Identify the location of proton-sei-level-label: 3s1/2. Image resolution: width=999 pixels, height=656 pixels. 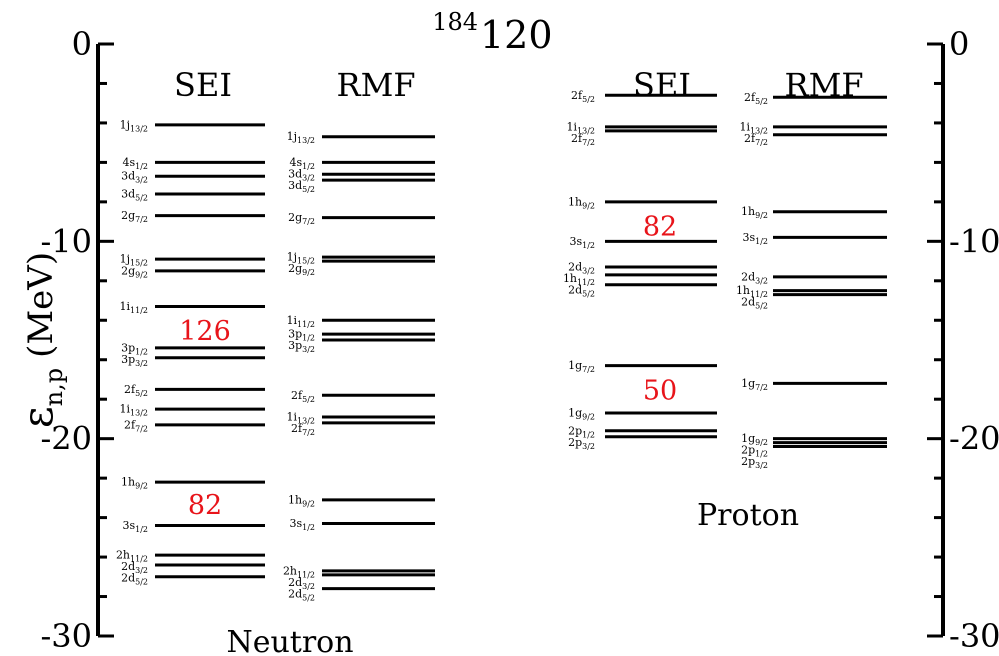
(582, 242).